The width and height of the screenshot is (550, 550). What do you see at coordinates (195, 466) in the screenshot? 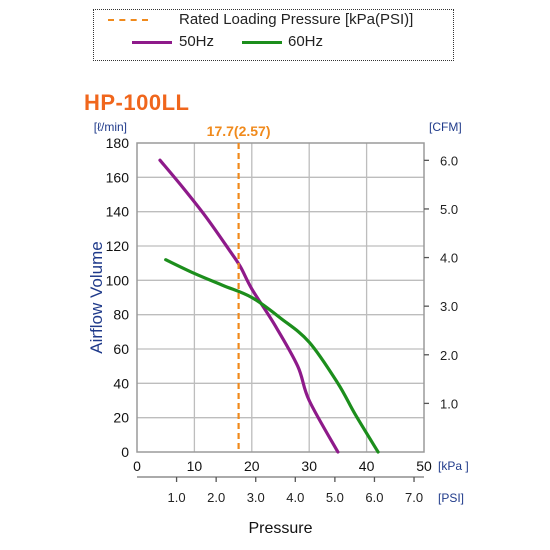
I see `x-tick-label: 10` at bounding box center [195, 466].